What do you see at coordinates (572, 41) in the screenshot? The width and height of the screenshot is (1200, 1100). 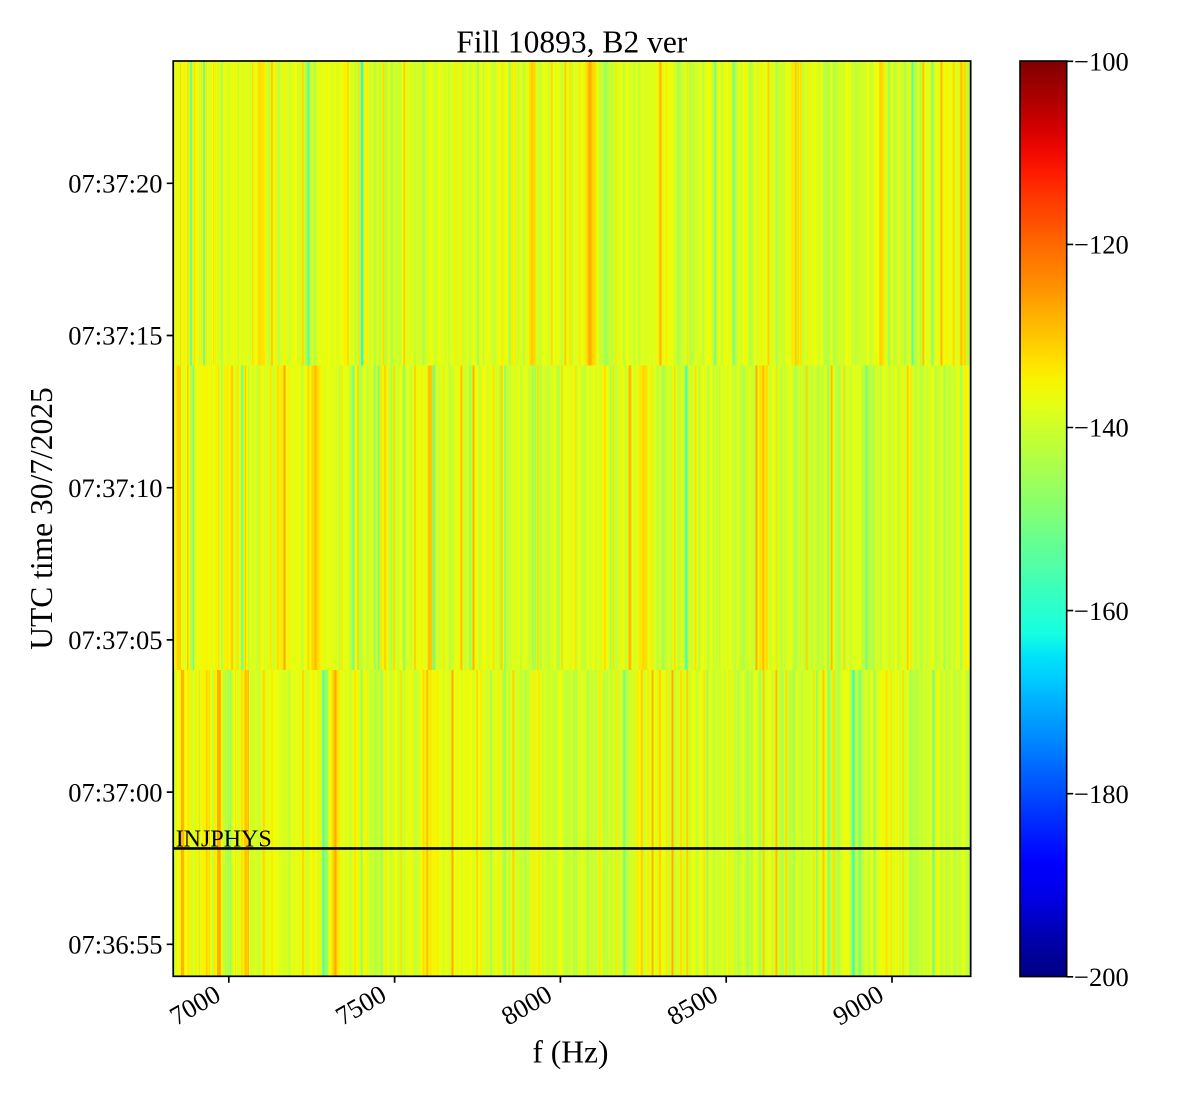 I see `svg-text: Fill 10893, B2 ver` at bounding box center [572, 41].